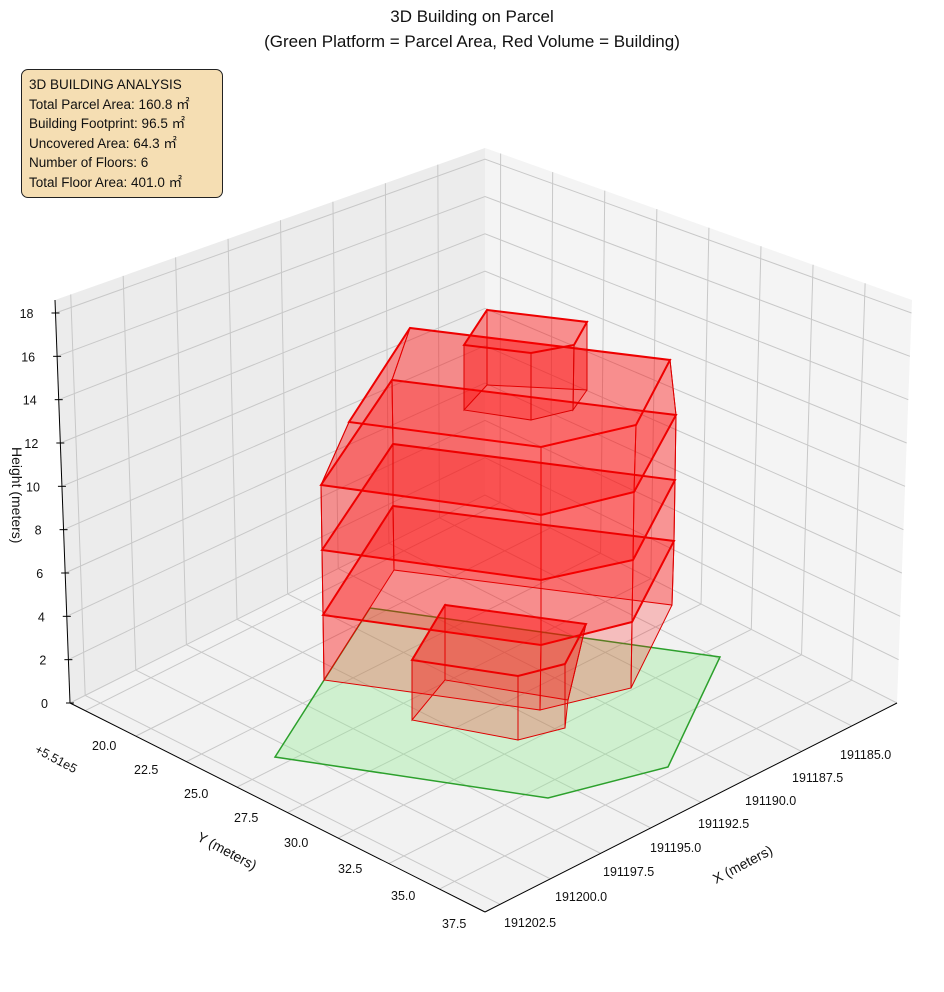 Image resolution: width=944 pixels, height=992 pixels. What do you see at coordinates (38, 531) in the screenshot?
I see `z-tick-label: 8` at bounding box center [38, 531].